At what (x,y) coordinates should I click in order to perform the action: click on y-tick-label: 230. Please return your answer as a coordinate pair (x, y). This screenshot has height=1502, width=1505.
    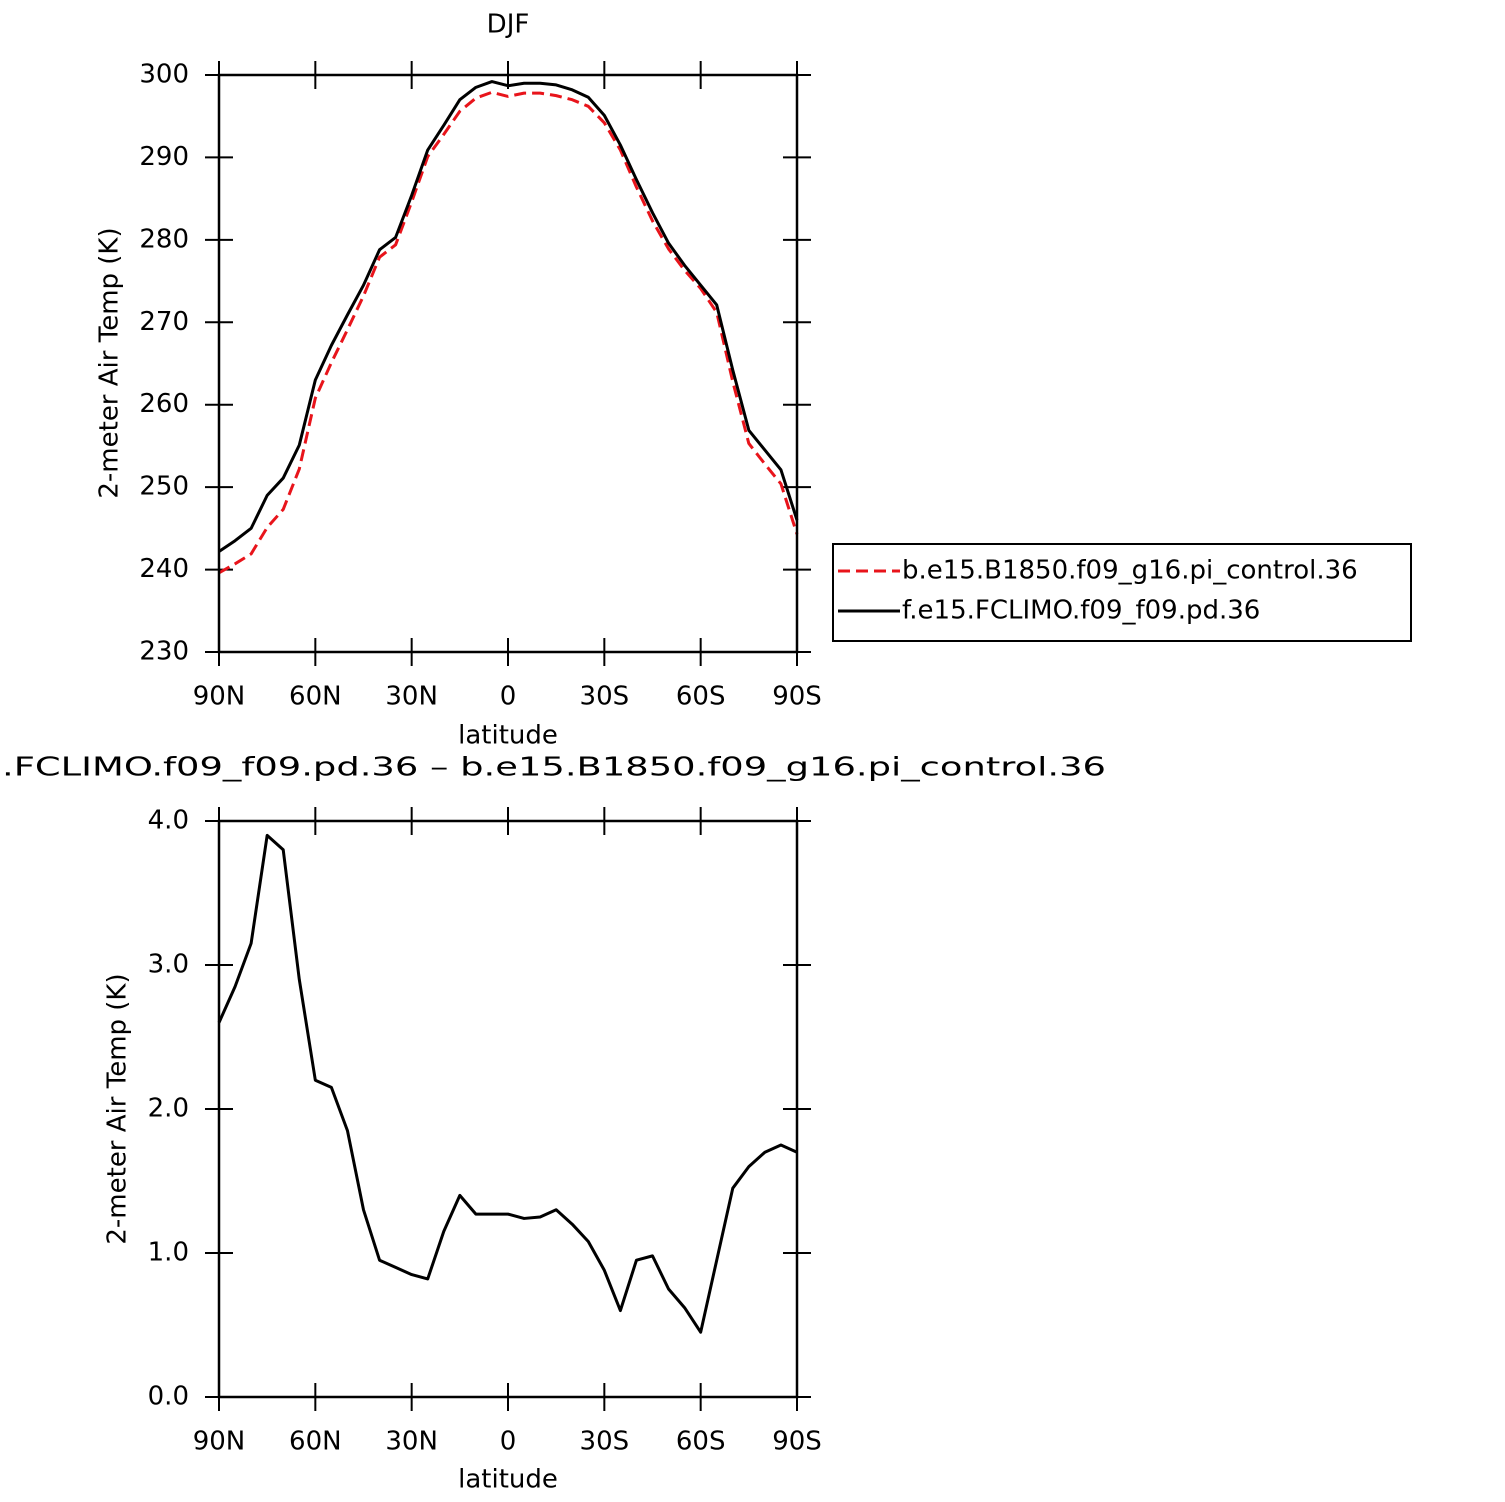
    Looking at the image, I should click on (164, 652).